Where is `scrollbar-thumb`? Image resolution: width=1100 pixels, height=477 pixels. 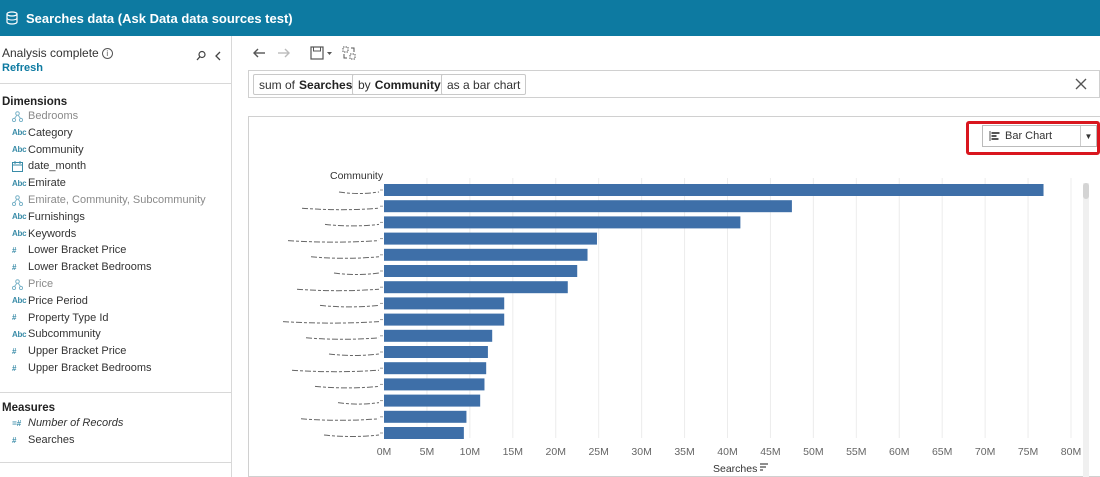 scrollbar-thumb is located at coordinates (1086, 191).